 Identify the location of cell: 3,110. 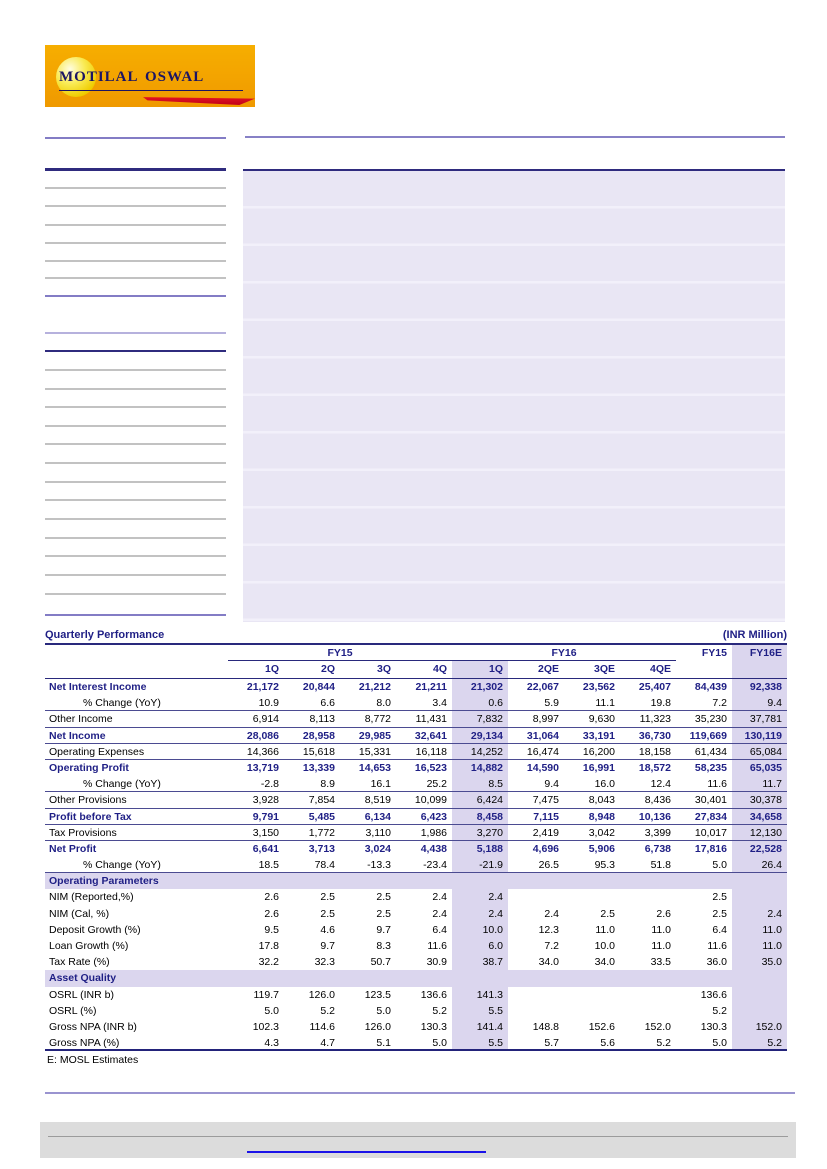
(378, 832).